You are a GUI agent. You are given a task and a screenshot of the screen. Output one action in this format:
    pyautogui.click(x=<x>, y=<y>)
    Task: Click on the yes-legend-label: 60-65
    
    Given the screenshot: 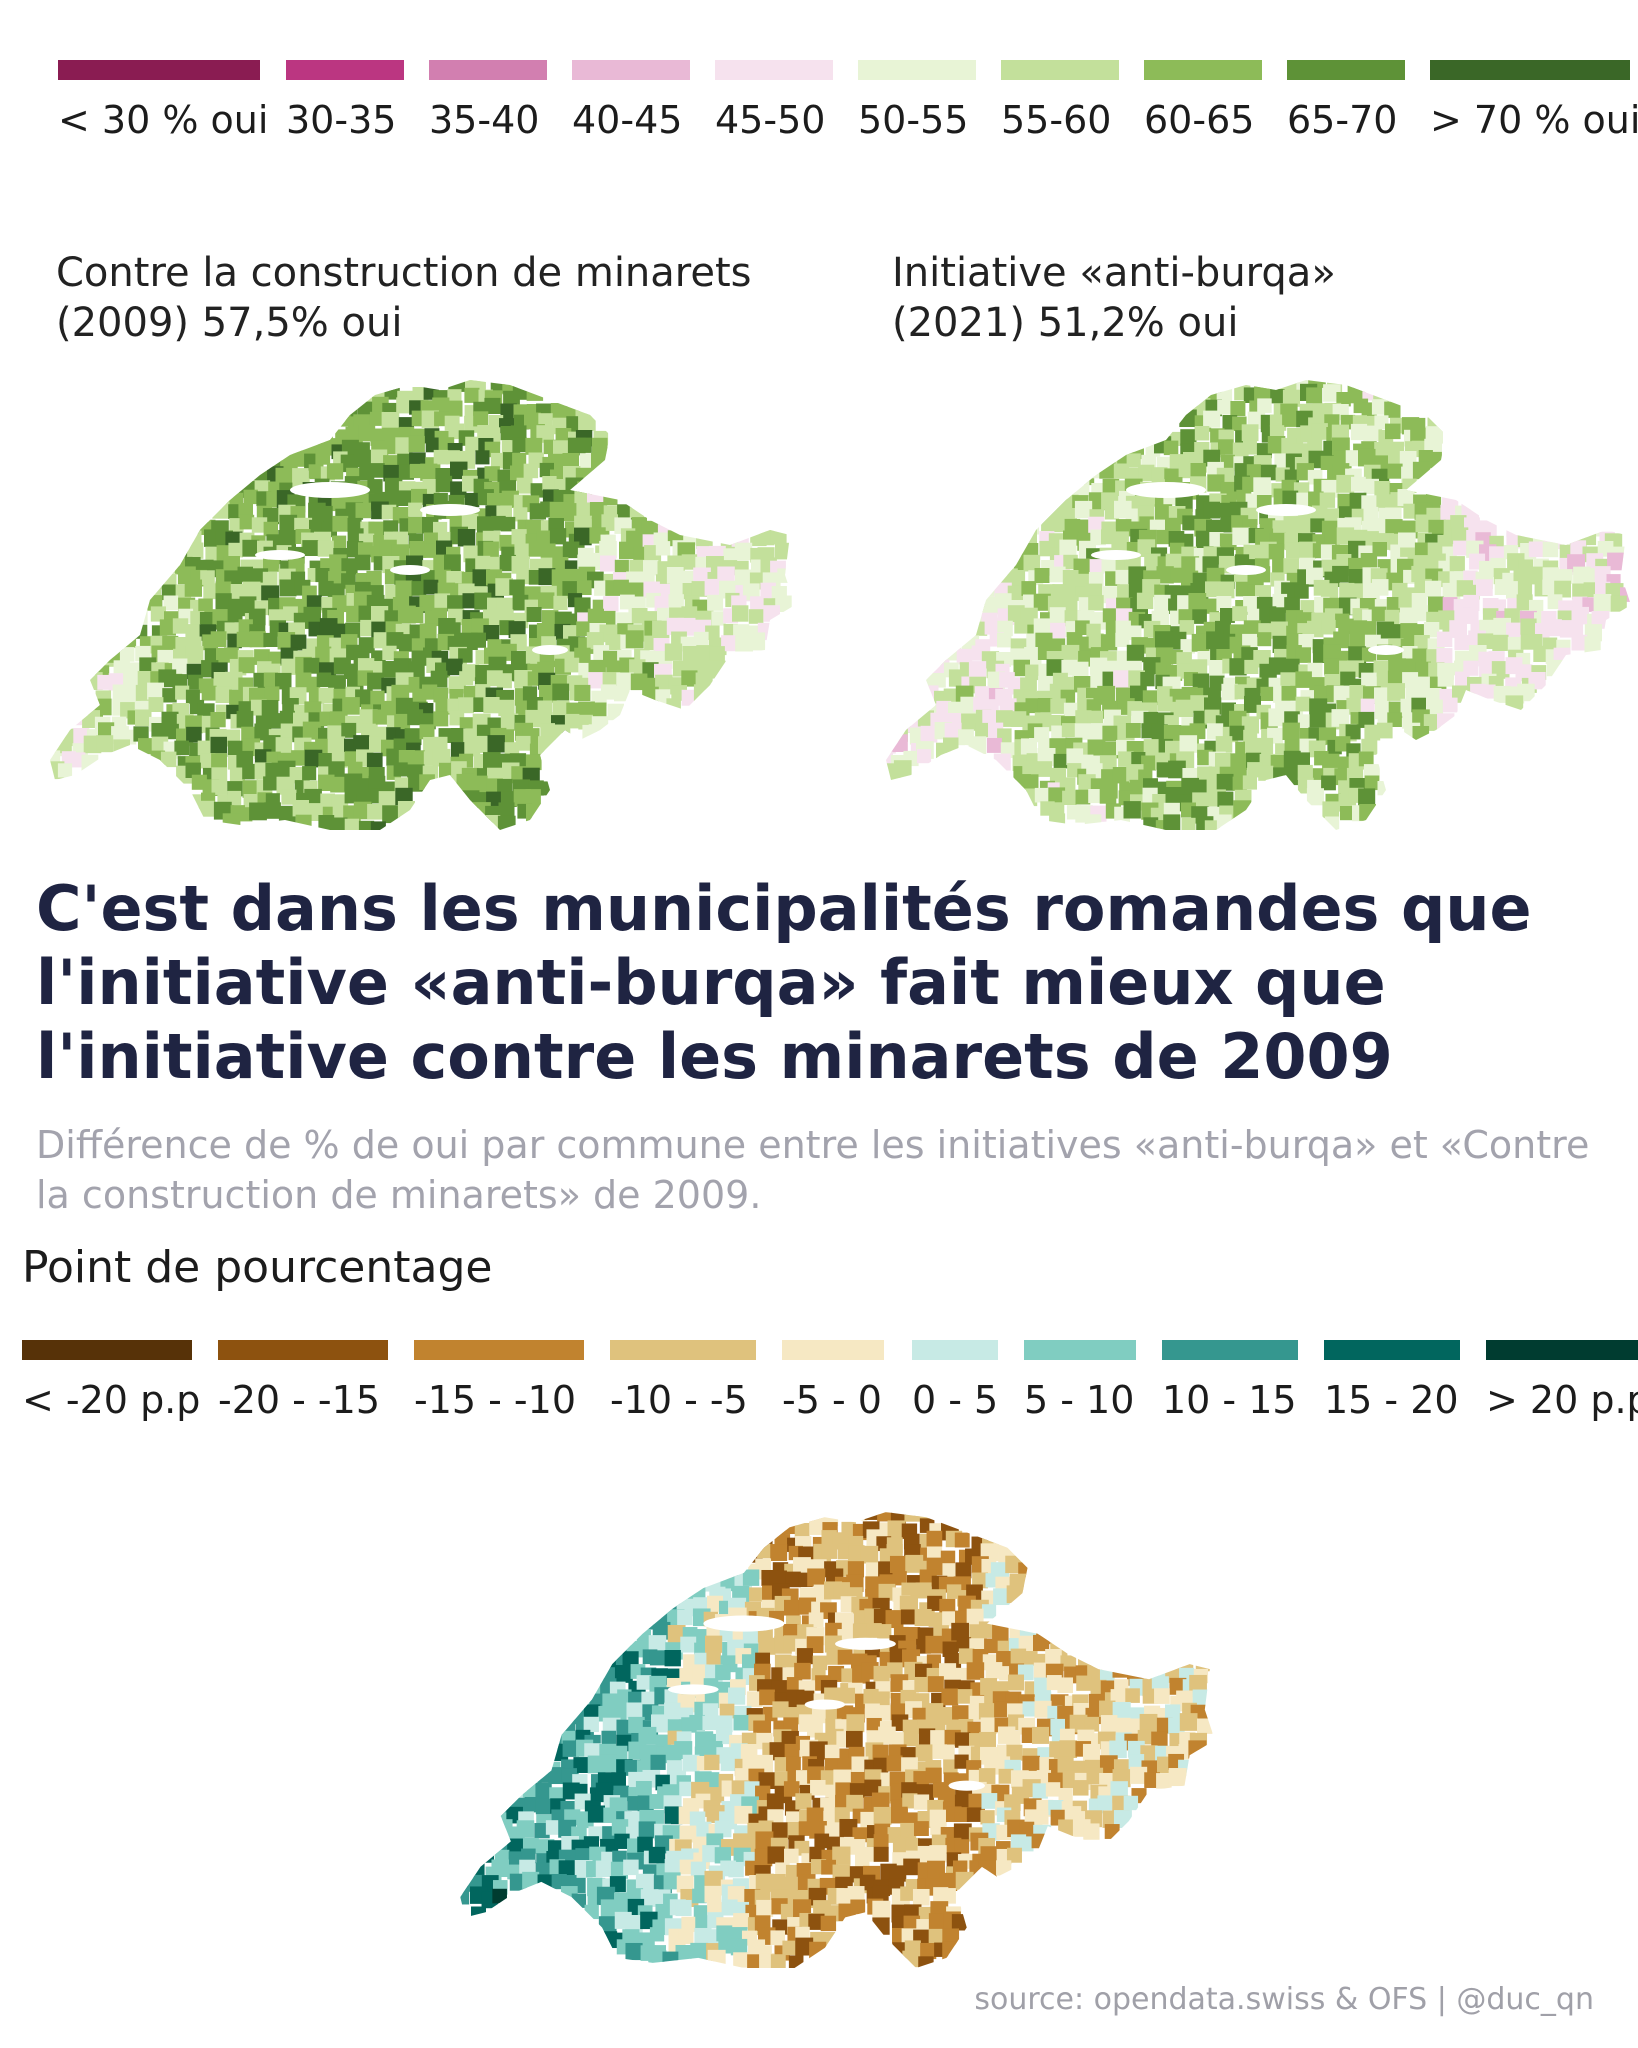 What is the action you would take?
    pyautogui.click(x=1199, y=120)
    